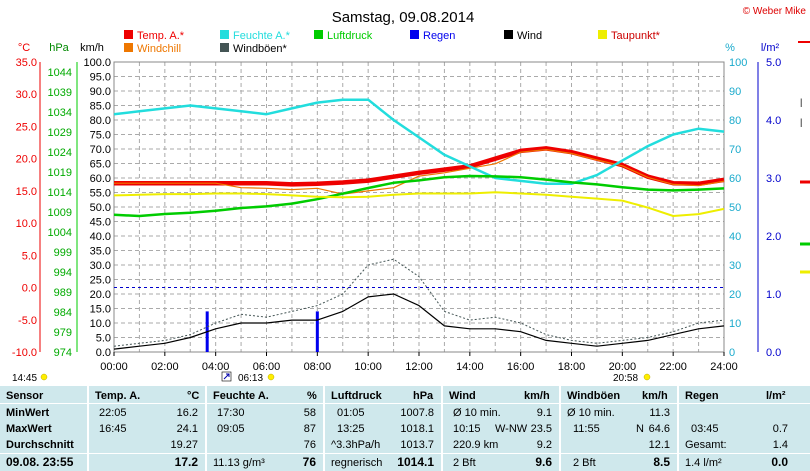 Image resolution: width=810 pixels, height=471 pixels. What do you see at coordinates (309, 413) in the screenshot?
I see `humidity-min-value: 58` at bounding box center [309, 413].